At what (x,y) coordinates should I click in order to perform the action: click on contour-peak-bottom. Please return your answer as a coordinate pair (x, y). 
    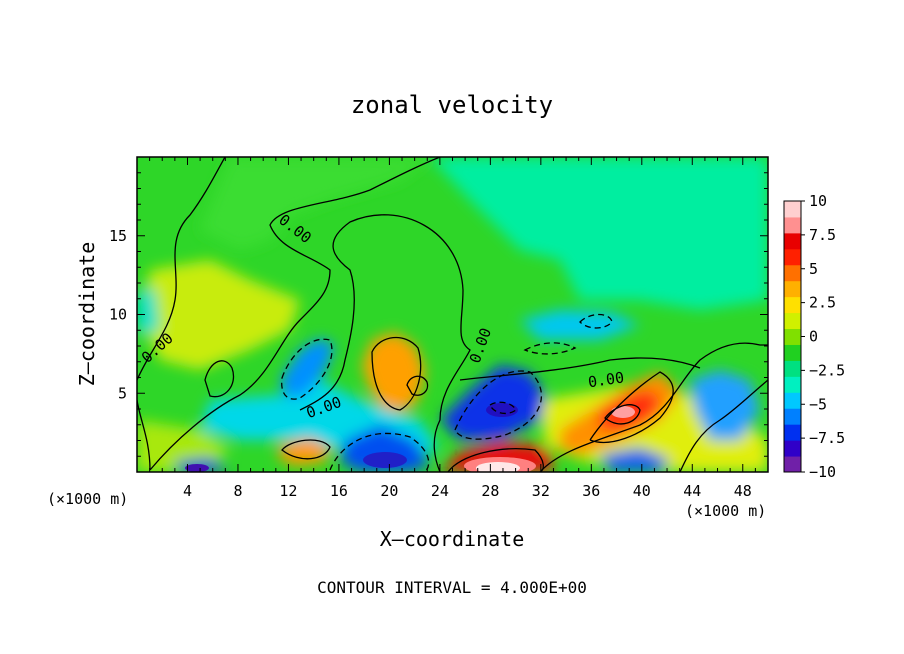
    Looking at the image, I should click on (495, 460).